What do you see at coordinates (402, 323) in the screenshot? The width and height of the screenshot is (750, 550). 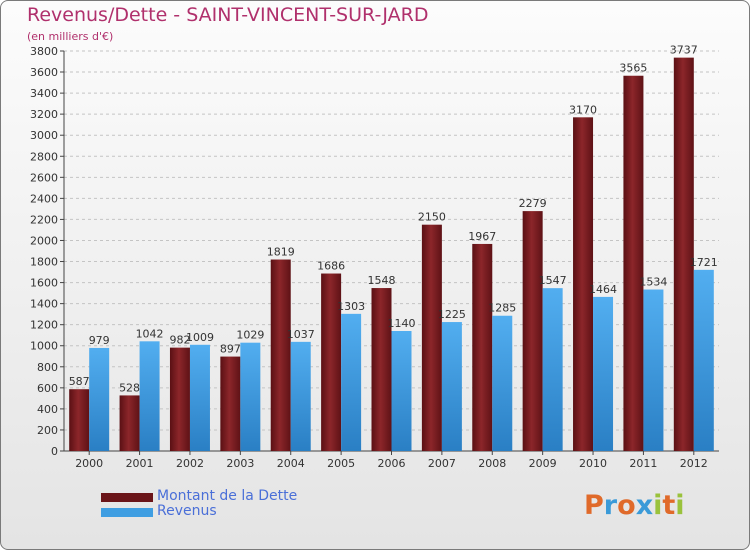 I see `data-label-revenue: 1140` at bounding box center [402, 323].